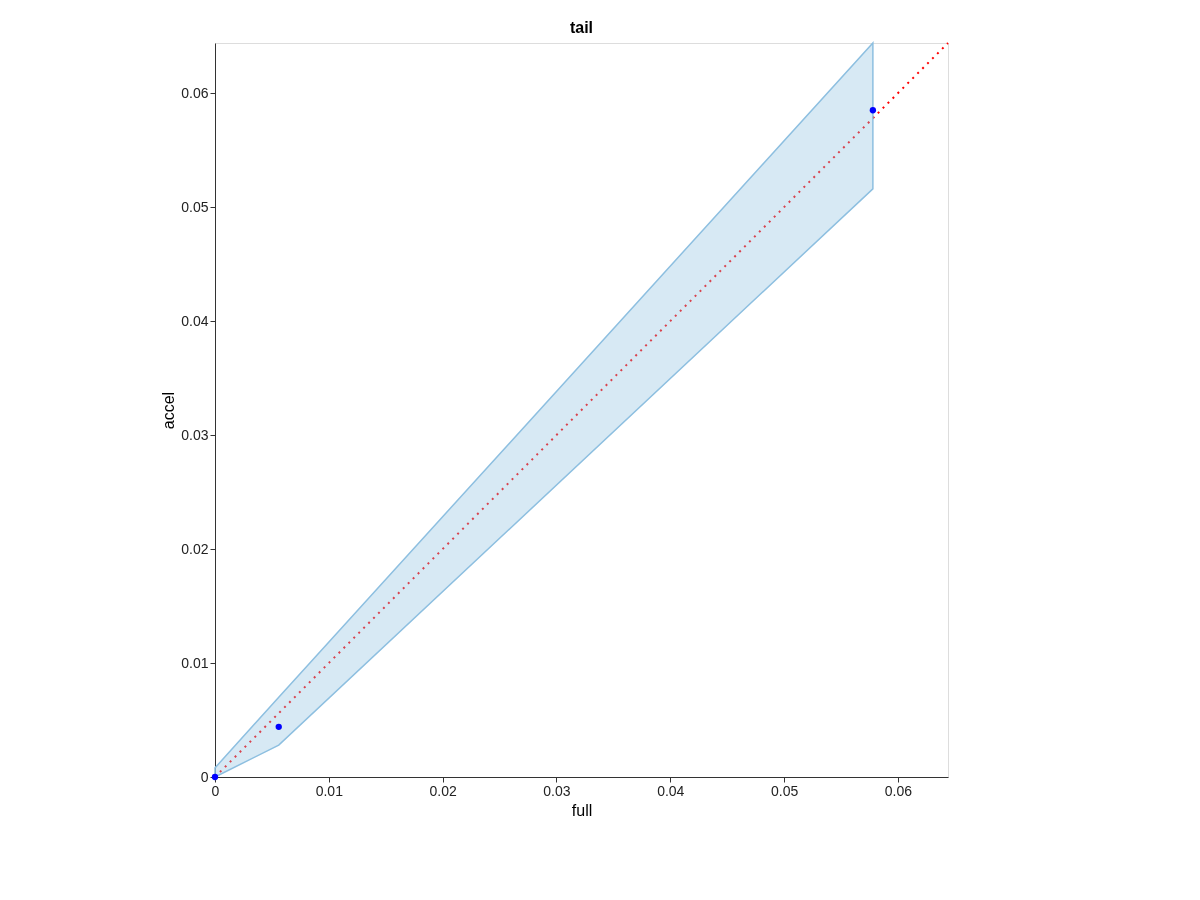 The height and width of the screenshot is (900, 1200). I want to click on y-tick-label: 0, so click(204, 776).